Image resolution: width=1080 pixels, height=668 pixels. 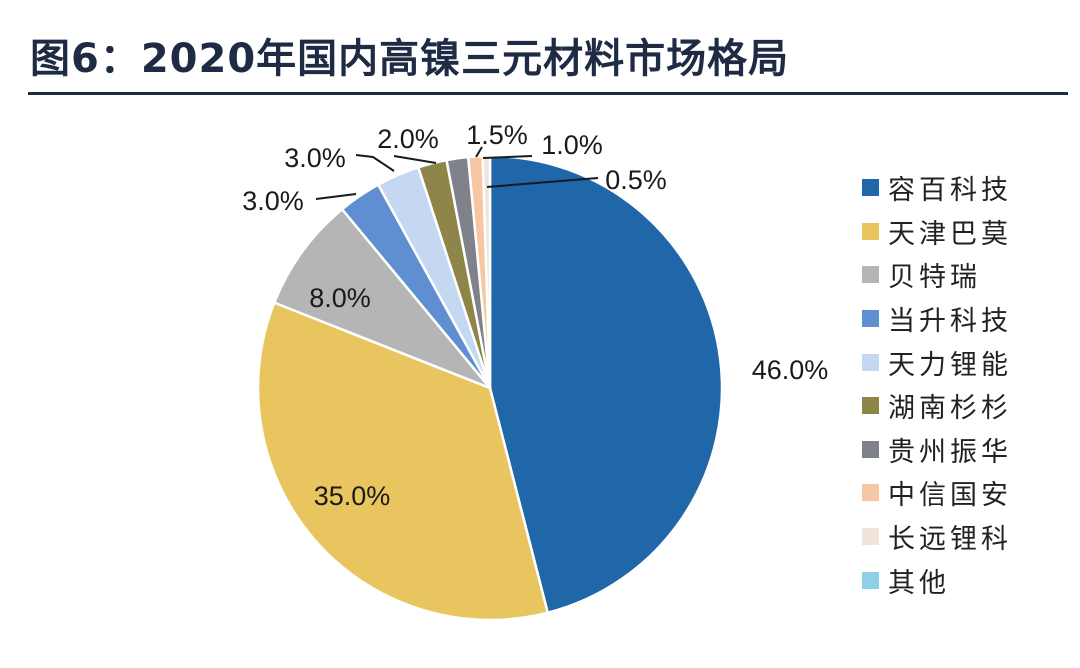 What do you see at coordinates (950, 234) in the screenshot?
I see `legend-label: 天津巴莫` at bounding box center [950, 234].